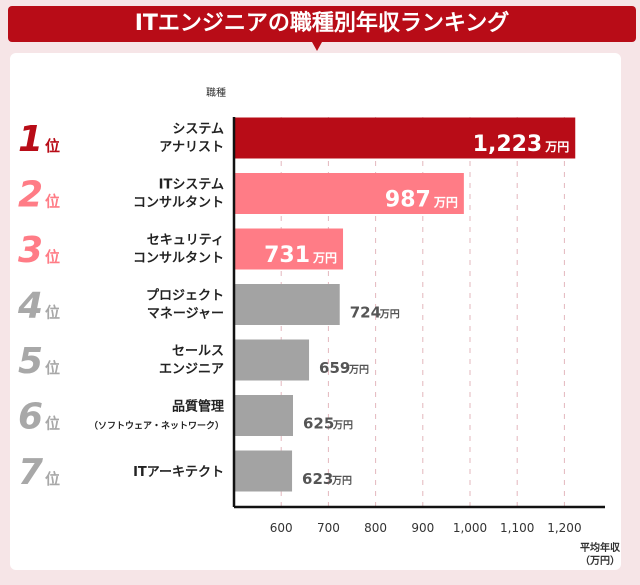 This screenshot has width=640, height=585. Describe the element at coordinates (185, 240) in the screenshot. I see `job-label: セキュリティ` at that location.